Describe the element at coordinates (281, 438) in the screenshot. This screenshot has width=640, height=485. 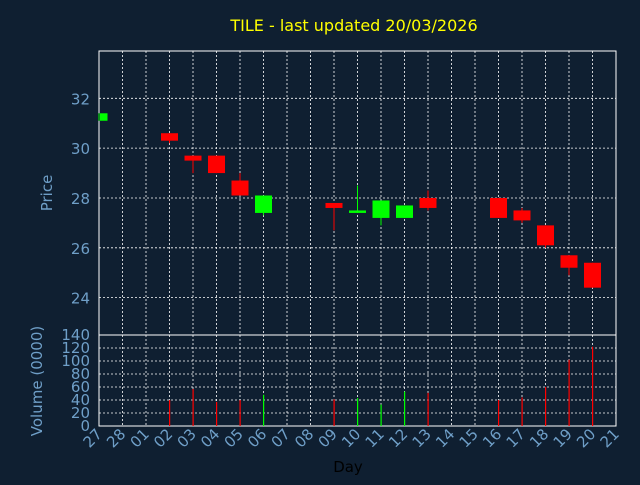
I see `x-tick-label: 07` at that location.